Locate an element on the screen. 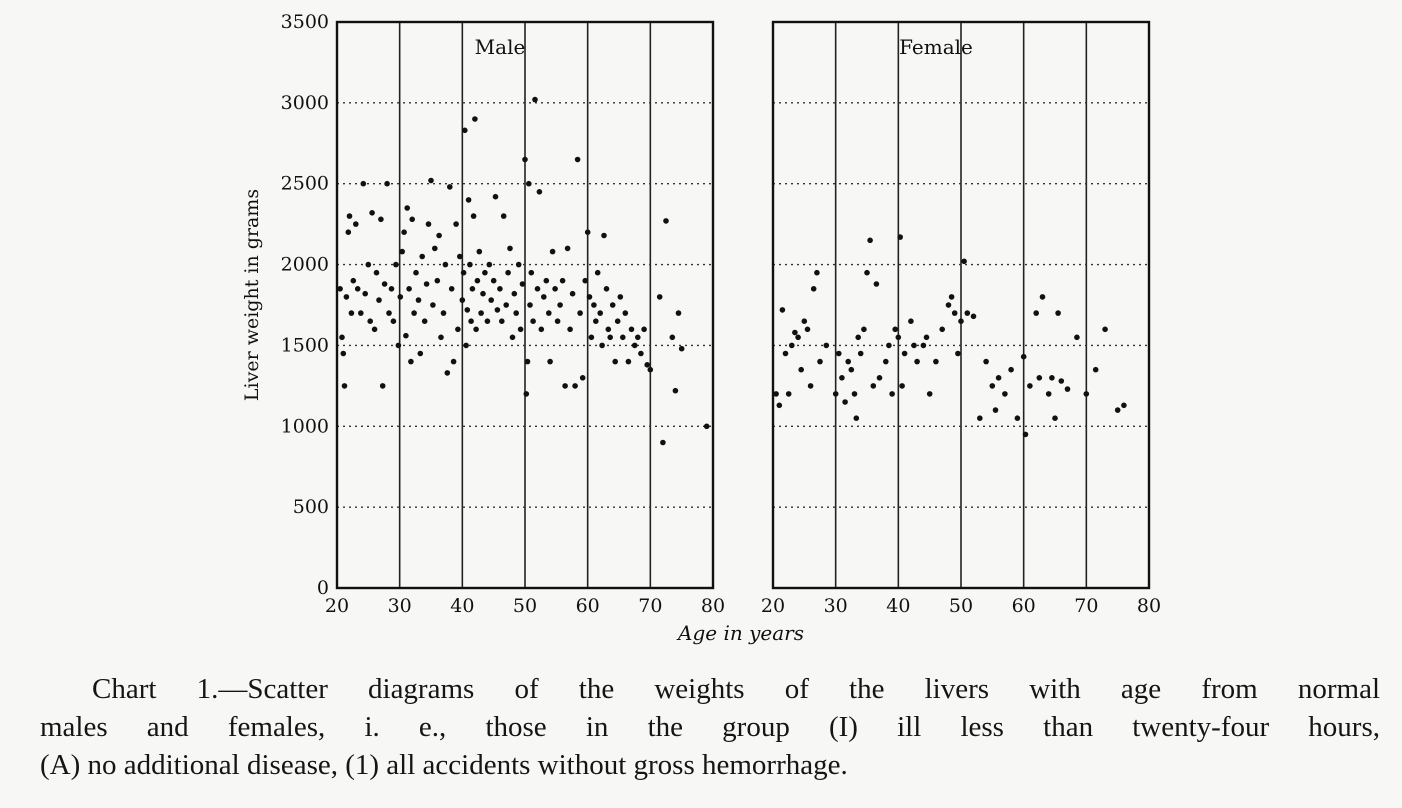  x-tick-label: 50 is located at coordinates (525, 606).